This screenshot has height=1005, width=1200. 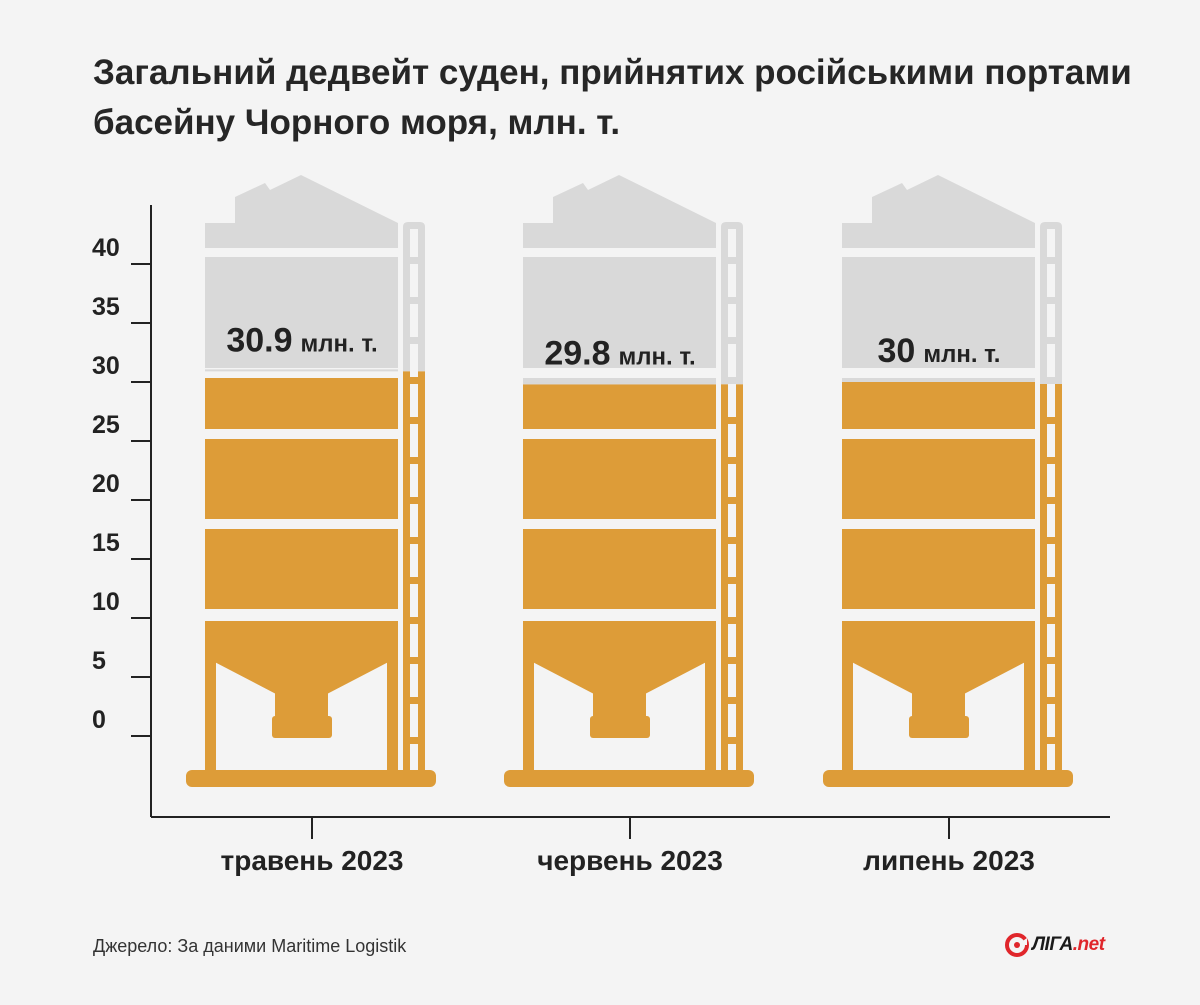 I want to click on y-tick-label: 25, so click(x=106, y=425).